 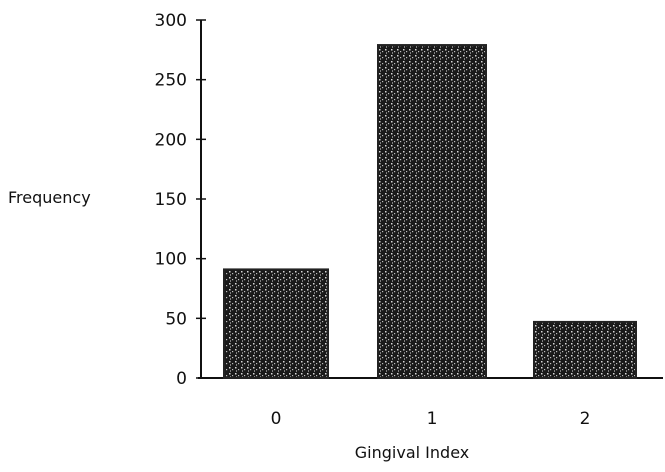 I want to click on y-tick-label: 0, so click(x=181, y=379).